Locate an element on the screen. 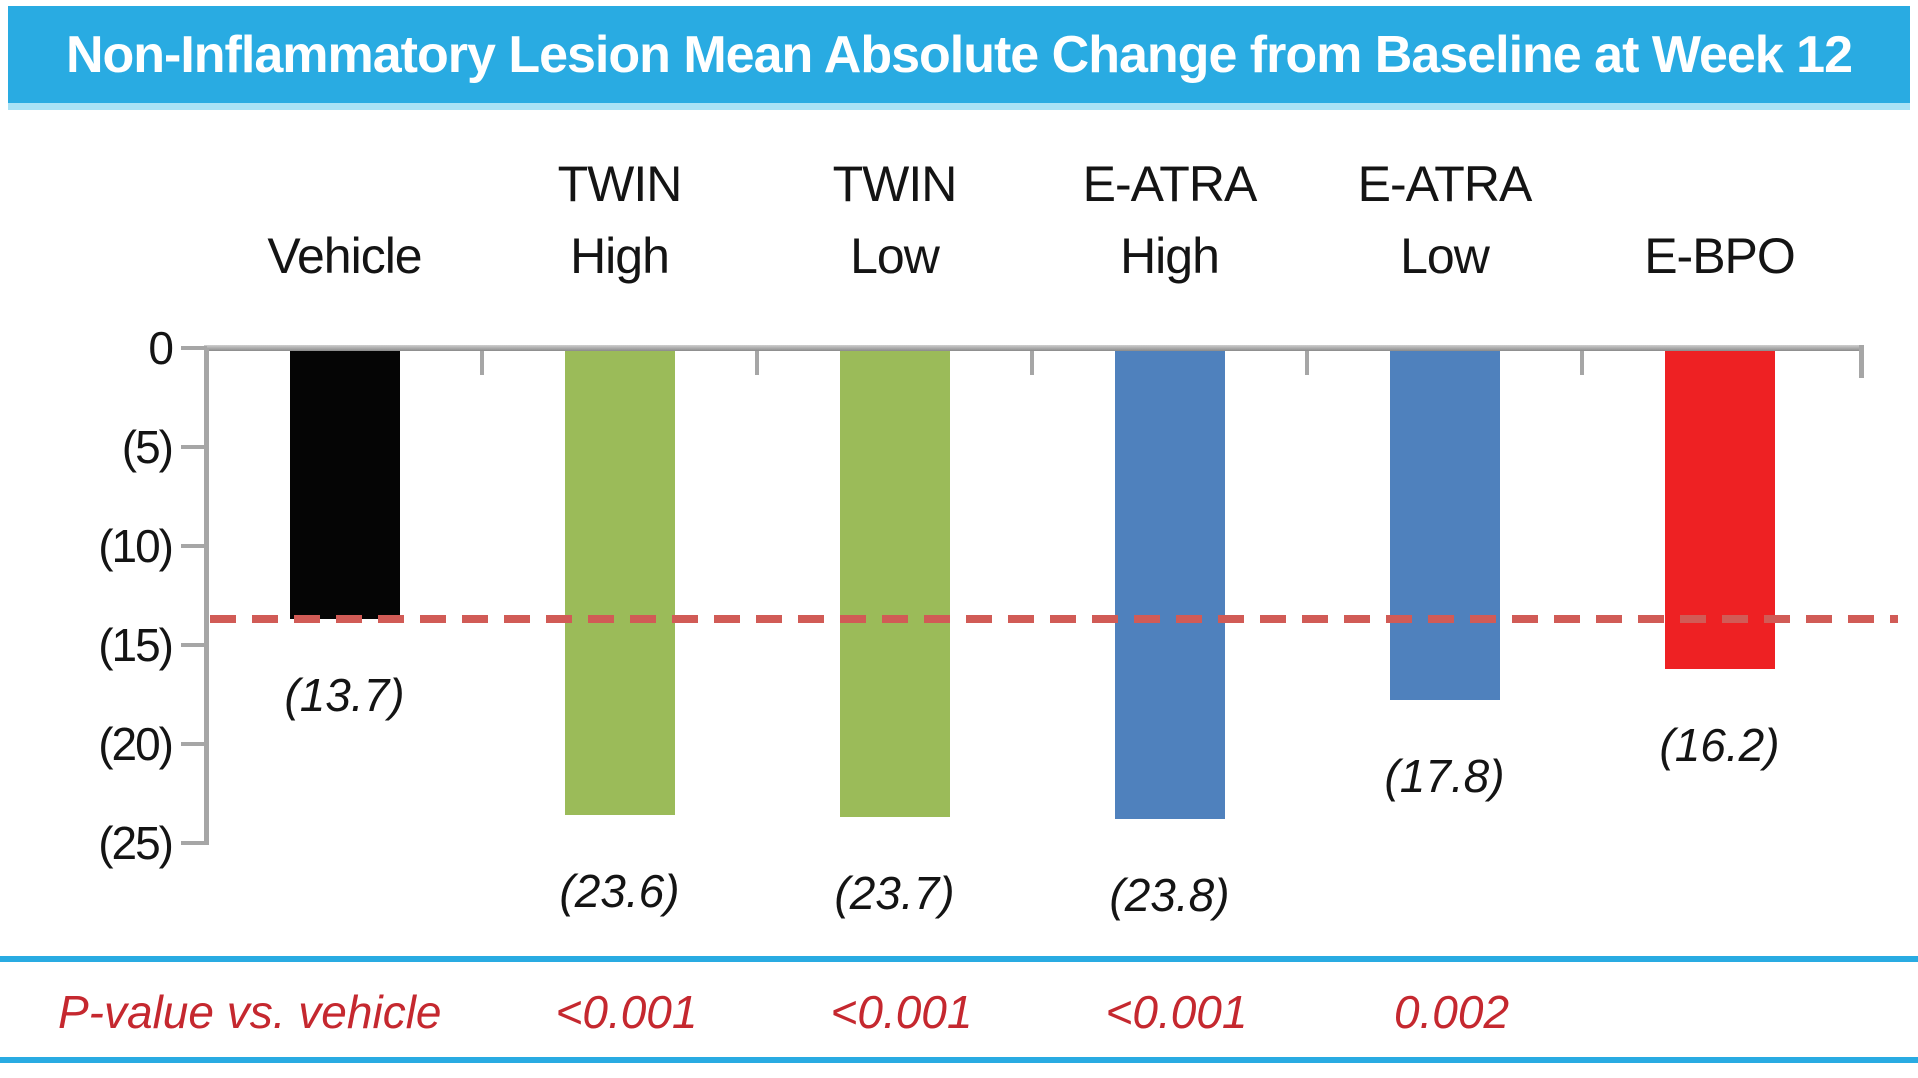 This screenshot has height=1078, width=1918. bar-twin-high is located at coordinates (619, 583).